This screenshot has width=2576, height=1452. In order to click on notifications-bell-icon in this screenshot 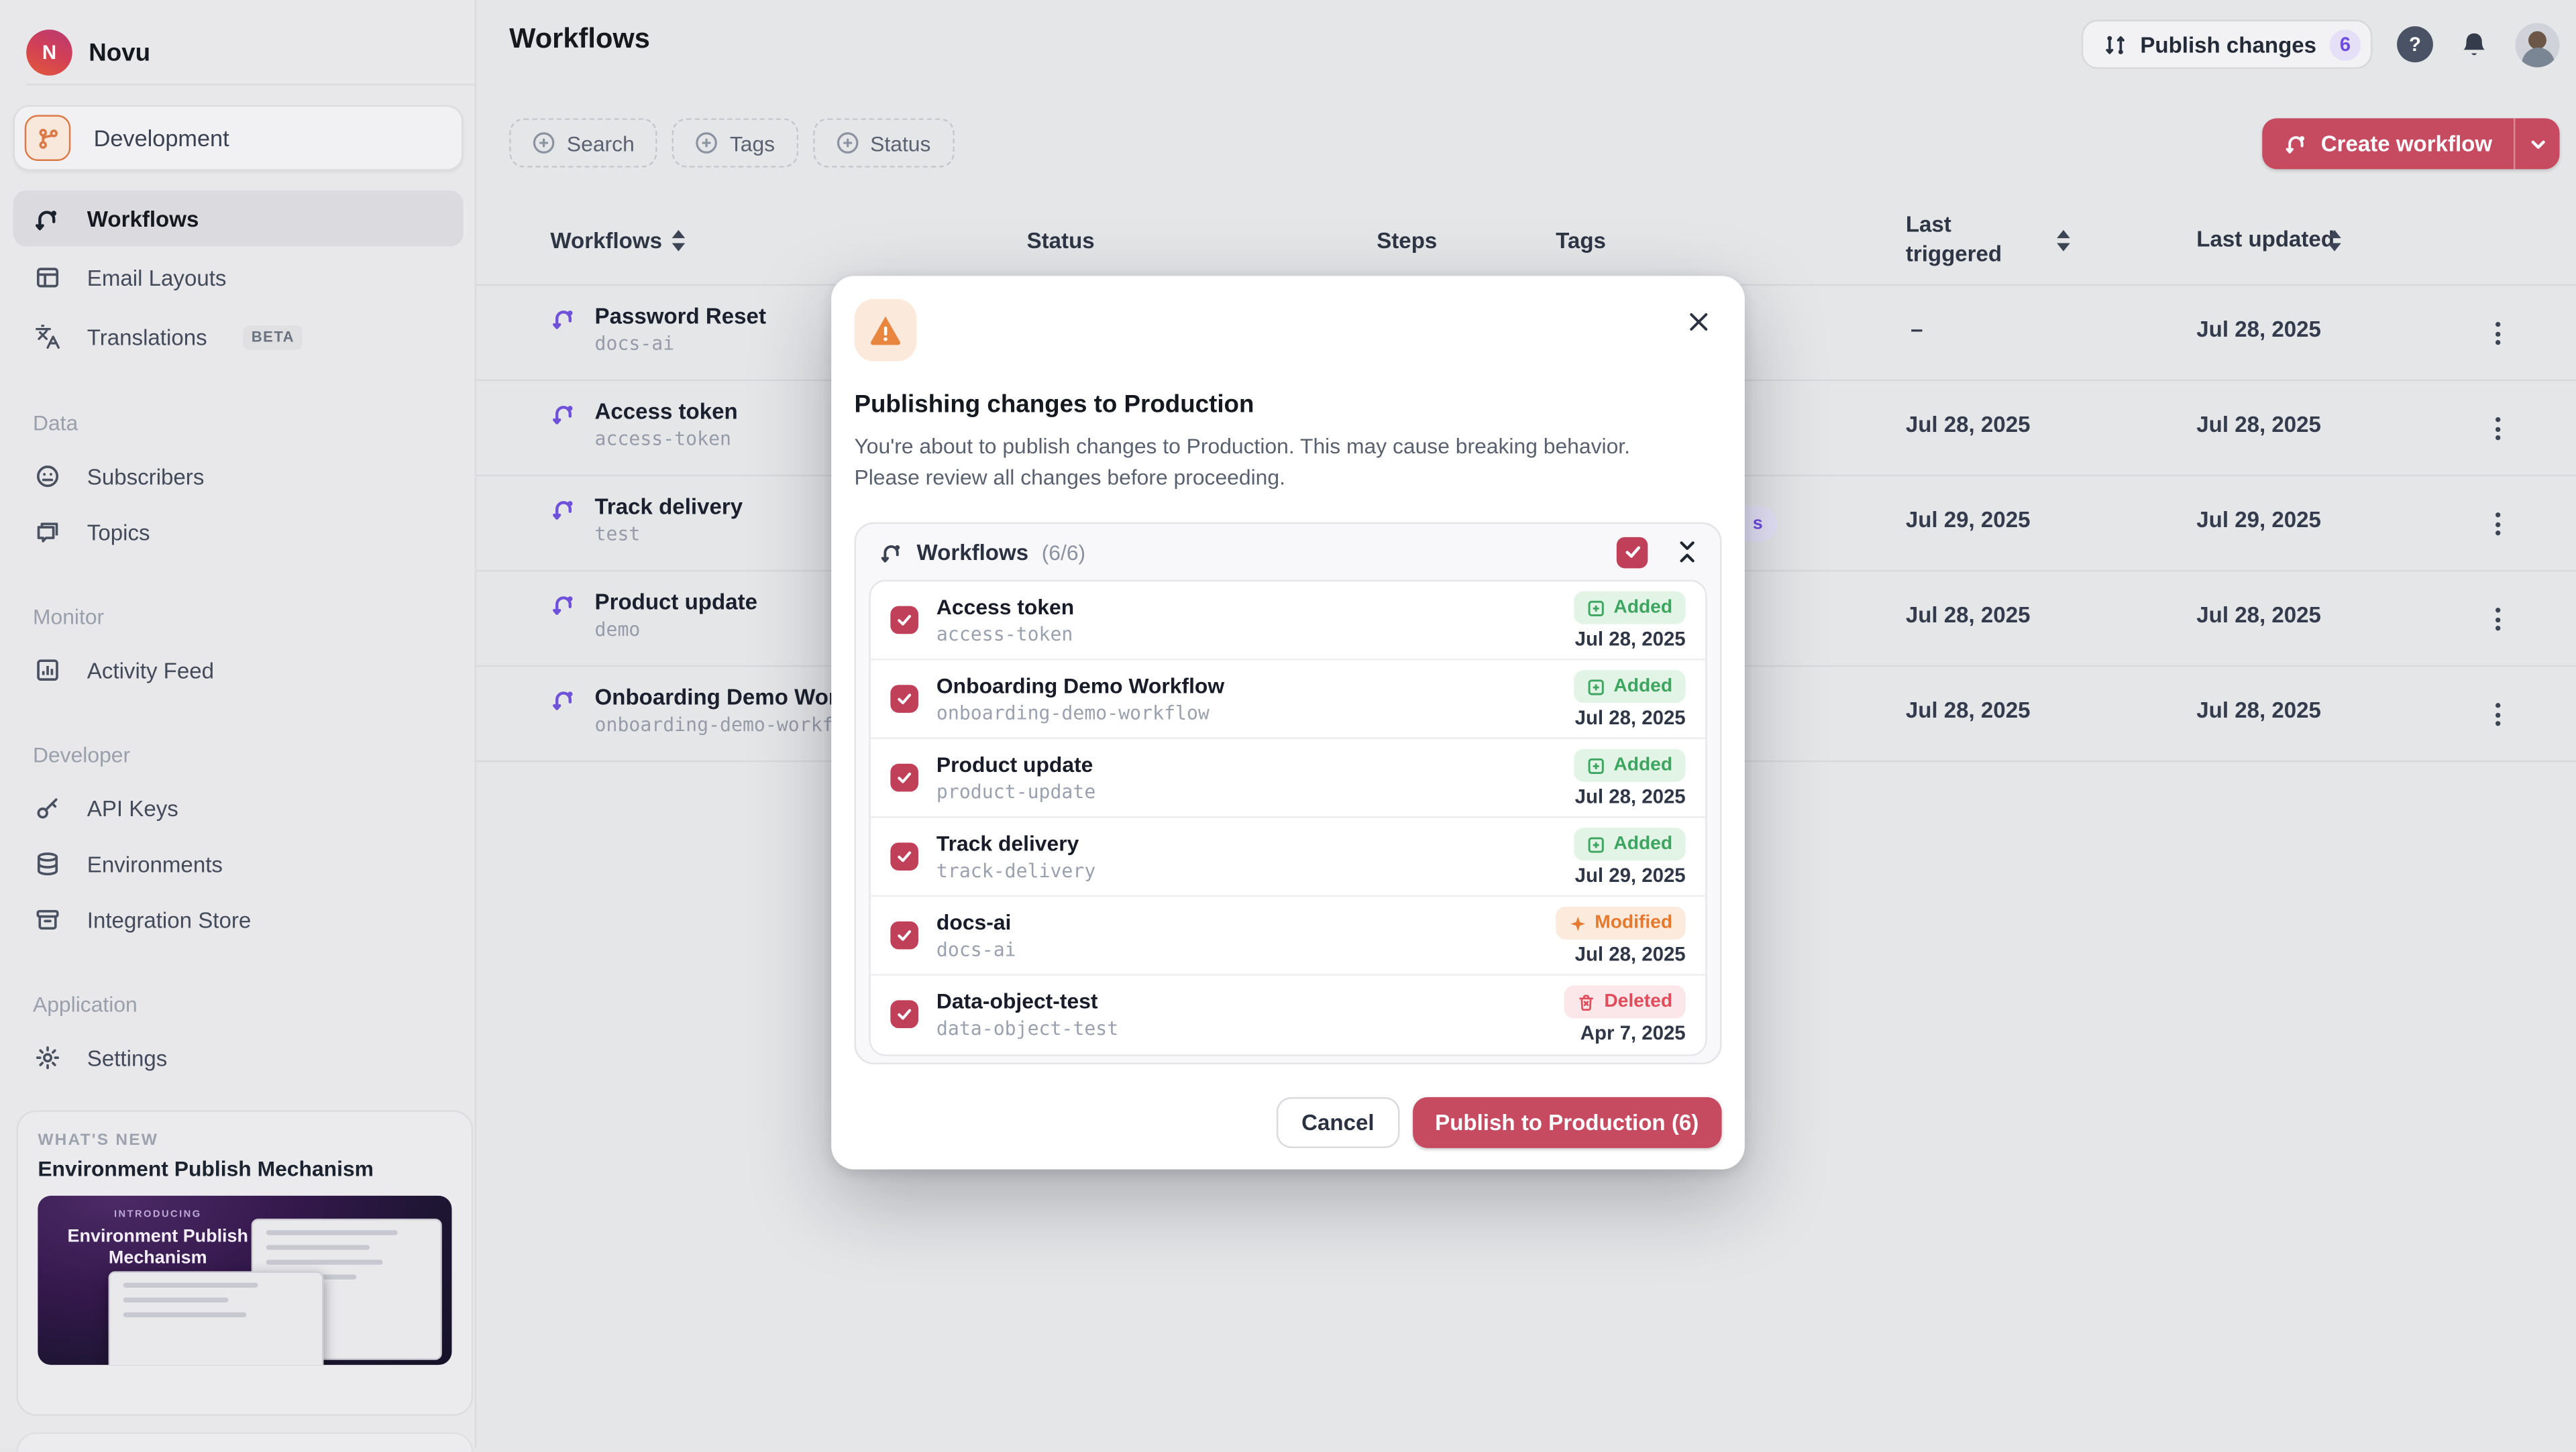, I will do `click(2474, 44)`.